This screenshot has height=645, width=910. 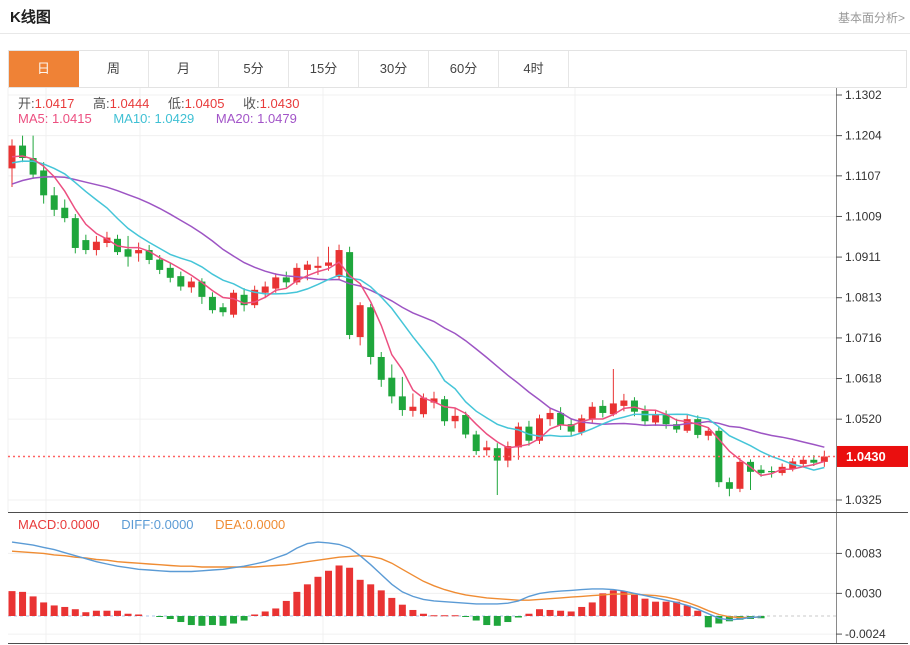 What do you see at coordinates (464, 69) in the screenshot?
I see `tab-60分: 60分` at bounding box center [464, 69].